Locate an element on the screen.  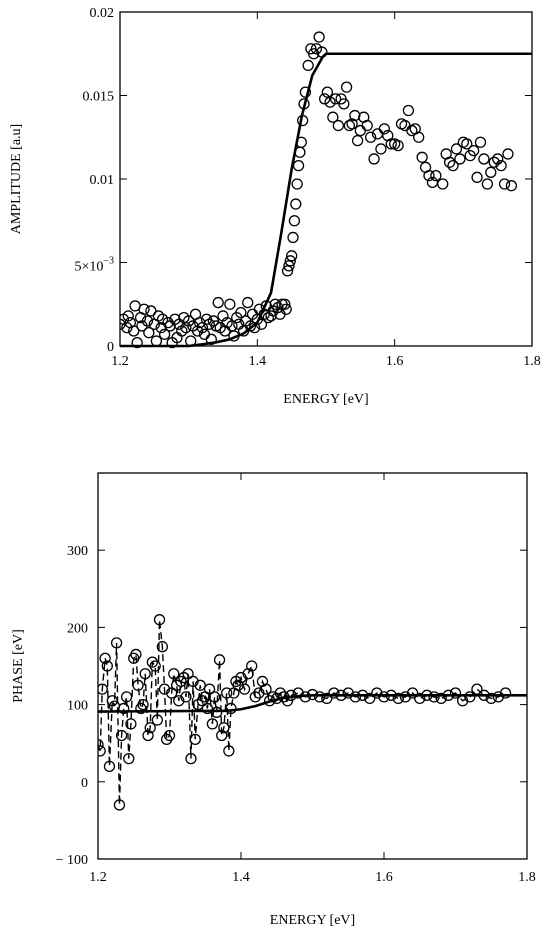
y-tick-label: 0.015 is located at coordinates (99, 97).